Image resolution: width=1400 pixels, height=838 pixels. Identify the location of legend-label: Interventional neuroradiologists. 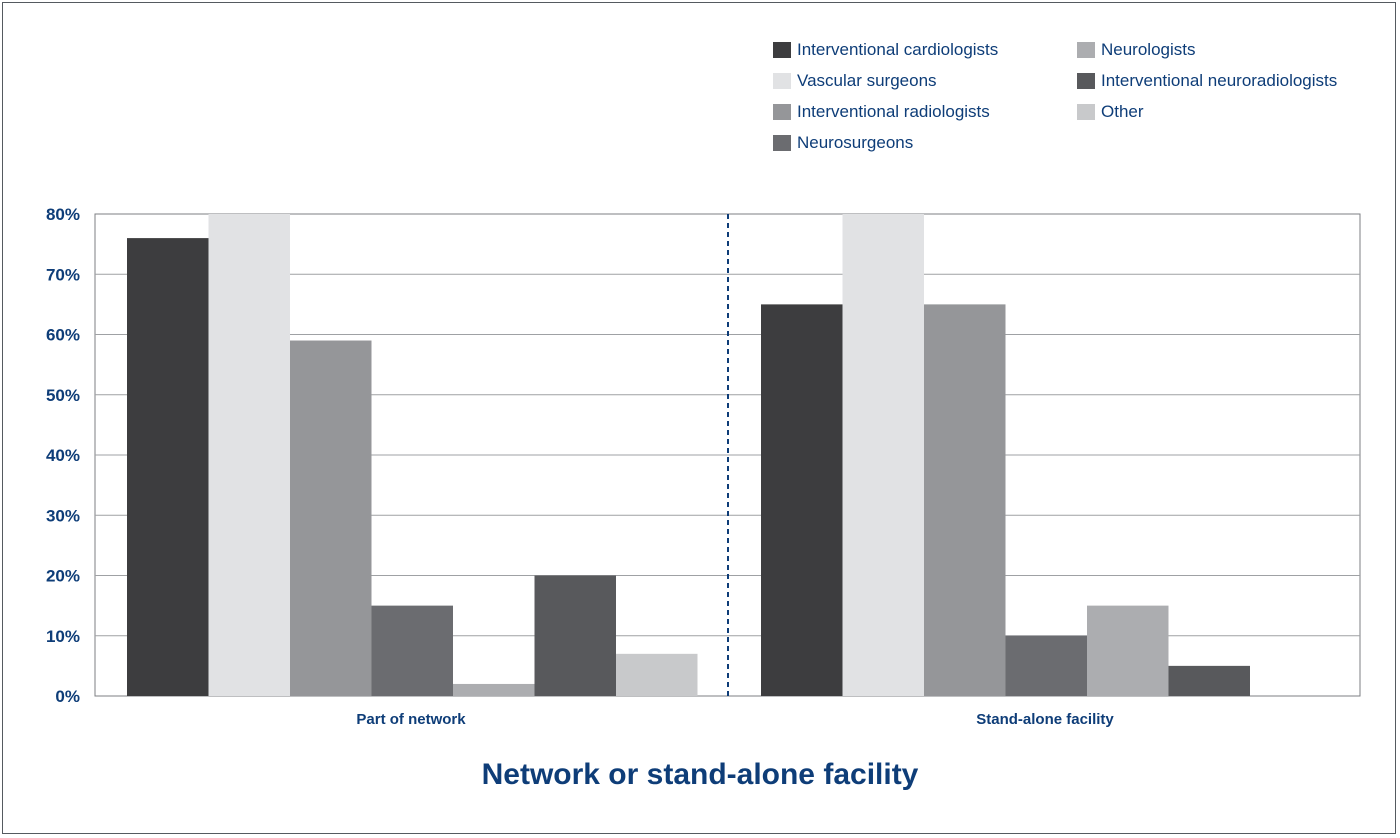
(1219, 80).